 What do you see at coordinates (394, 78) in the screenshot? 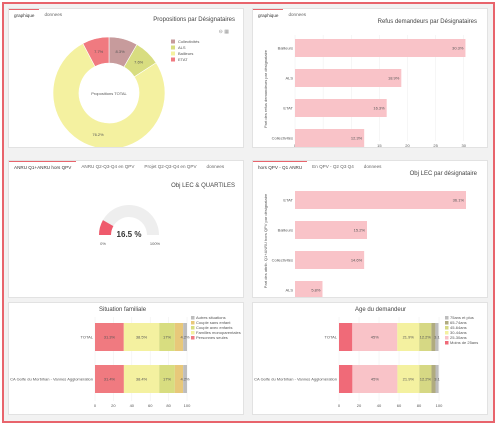
I see `bar-value-label: 18.9%` at bounding box center [394, 78].